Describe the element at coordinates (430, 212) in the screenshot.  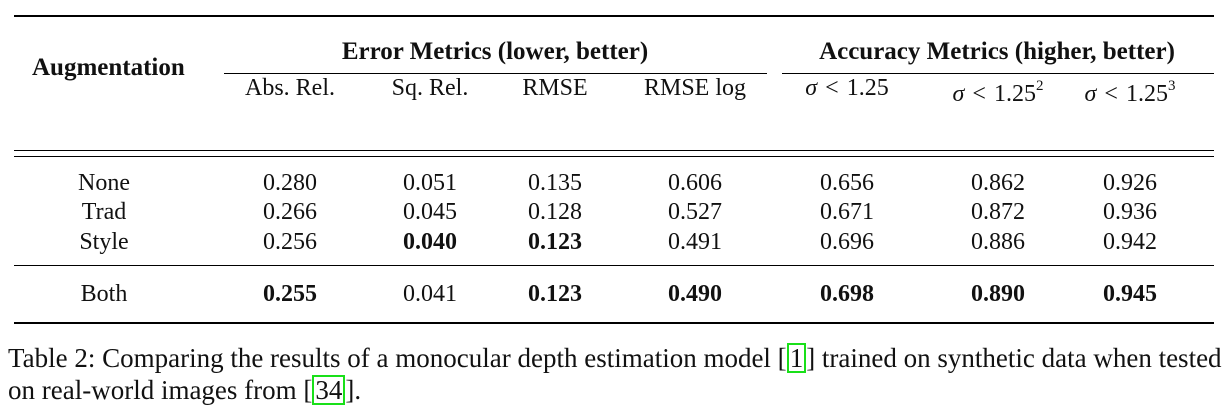
I see `table-cell: 0.045` at that location.